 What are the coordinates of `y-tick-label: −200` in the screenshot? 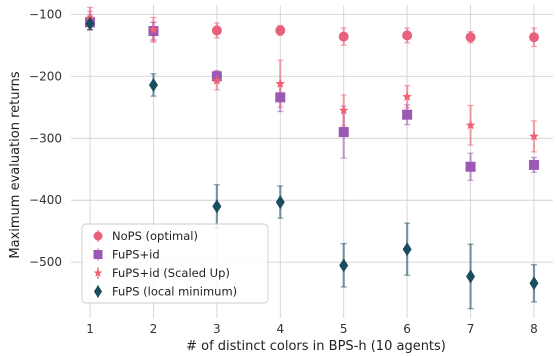 It's located at (45, 76).